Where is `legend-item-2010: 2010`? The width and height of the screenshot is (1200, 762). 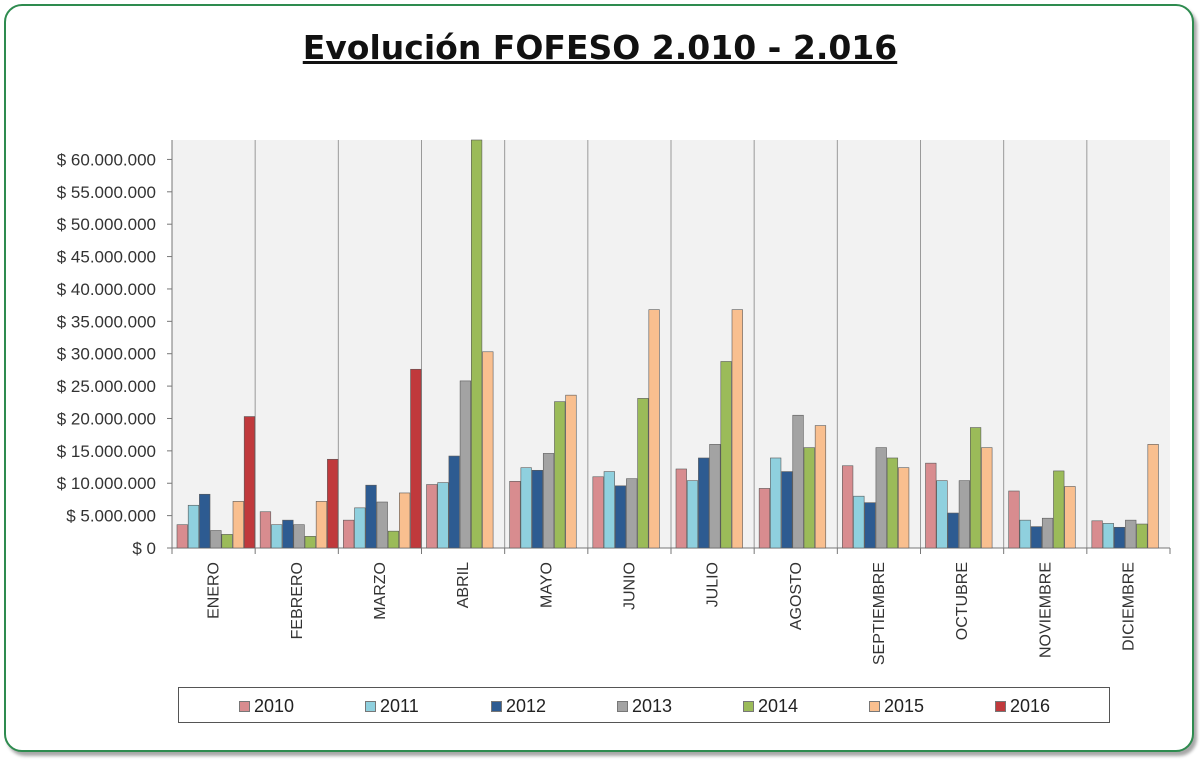 legend-item-2010: 2010 is located at coordinates (266, 706).